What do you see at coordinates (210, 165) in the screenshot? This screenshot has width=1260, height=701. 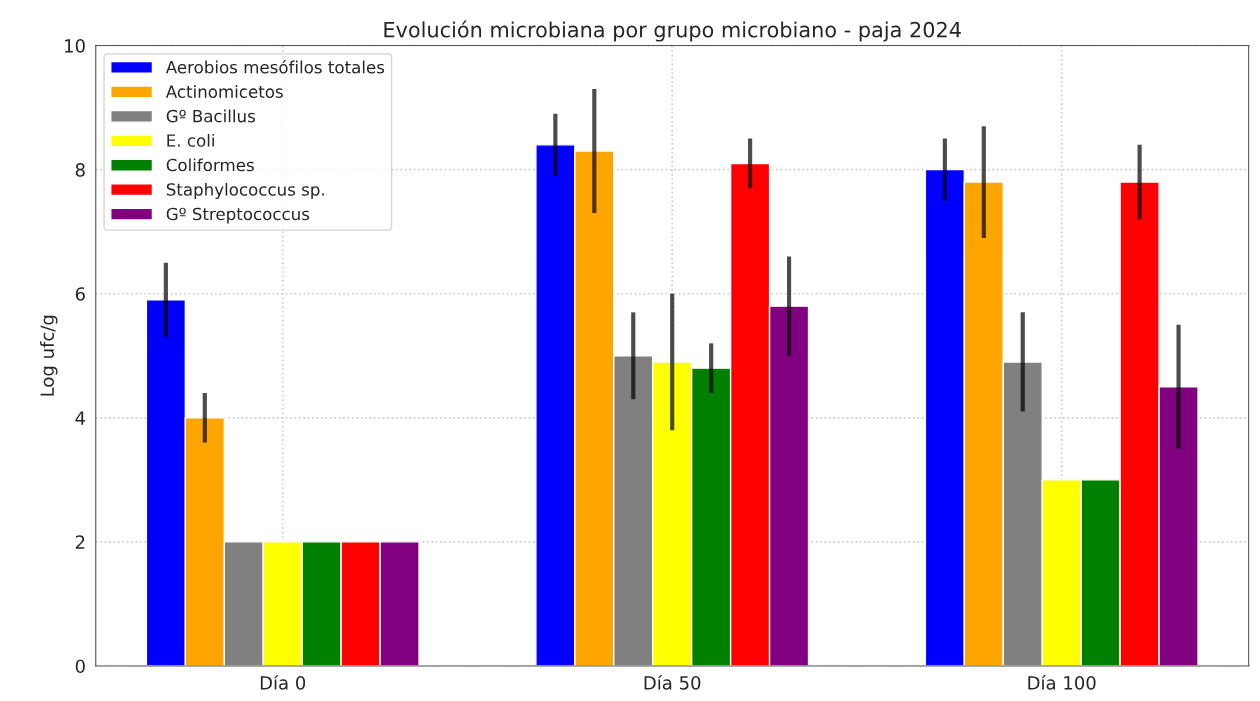 I see `legend-label: Coliformes` at bounding box center [210, 165].